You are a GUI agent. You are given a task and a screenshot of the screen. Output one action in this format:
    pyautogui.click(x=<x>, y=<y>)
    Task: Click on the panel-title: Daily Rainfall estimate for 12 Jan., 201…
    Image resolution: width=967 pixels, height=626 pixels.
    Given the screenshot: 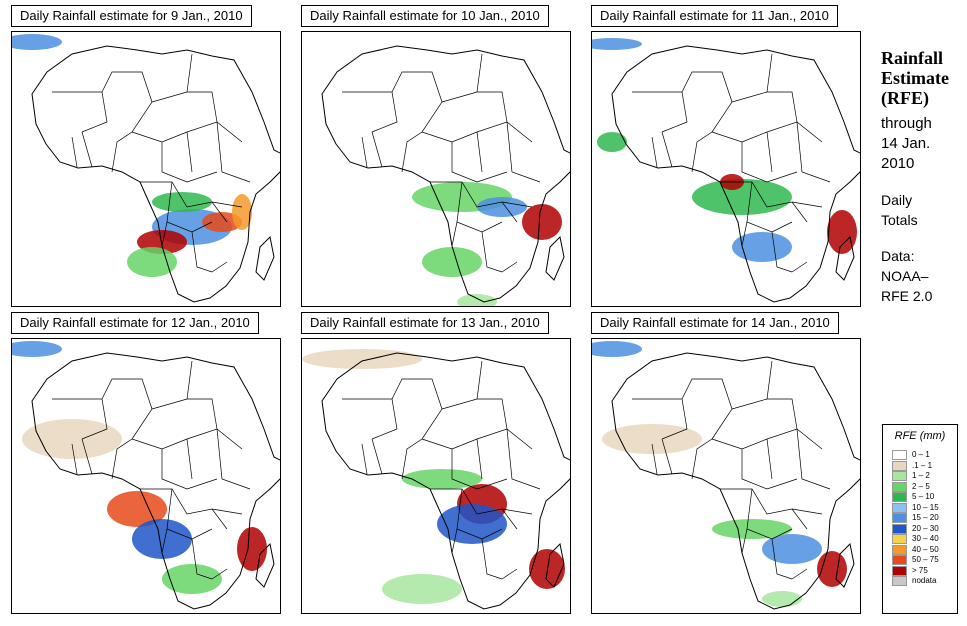 What is the action you would take?
    pyautogui.click(x=135, y=323)
    